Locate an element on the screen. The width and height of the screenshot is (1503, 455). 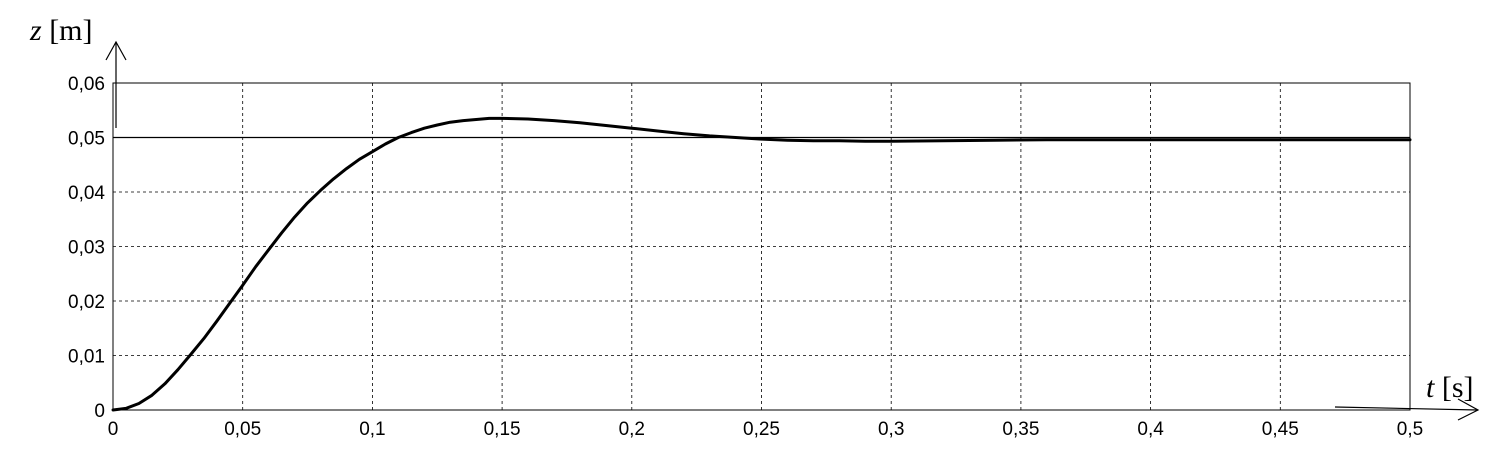
y-tick-label: 0,01 is located at coordinates (86, 357).